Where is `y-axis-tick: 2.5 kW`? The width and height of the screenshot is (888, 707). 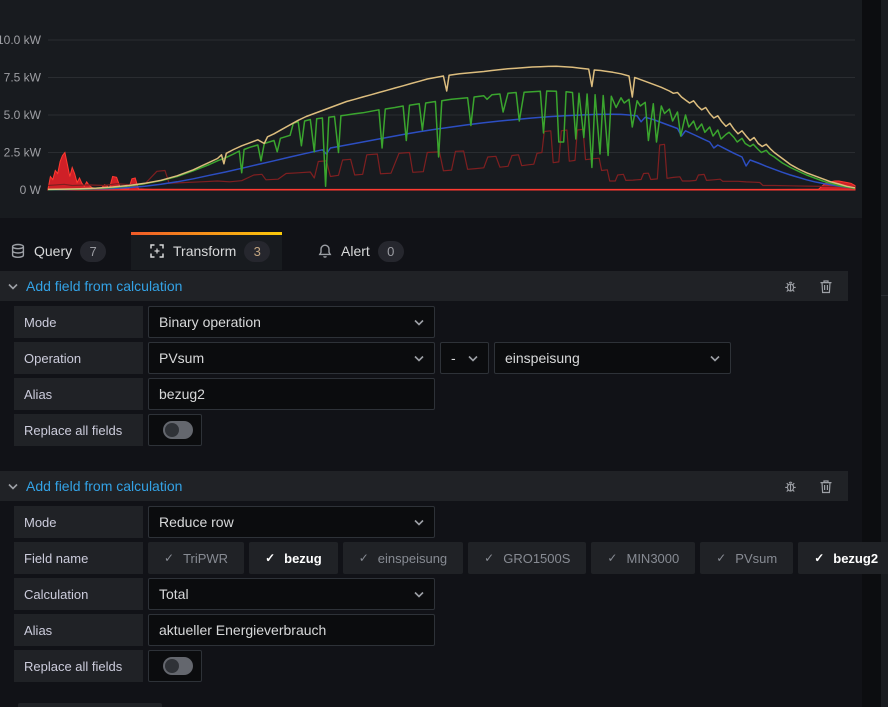 y-axis-tick: 2.5 kW is located at coordinates (23, 153).